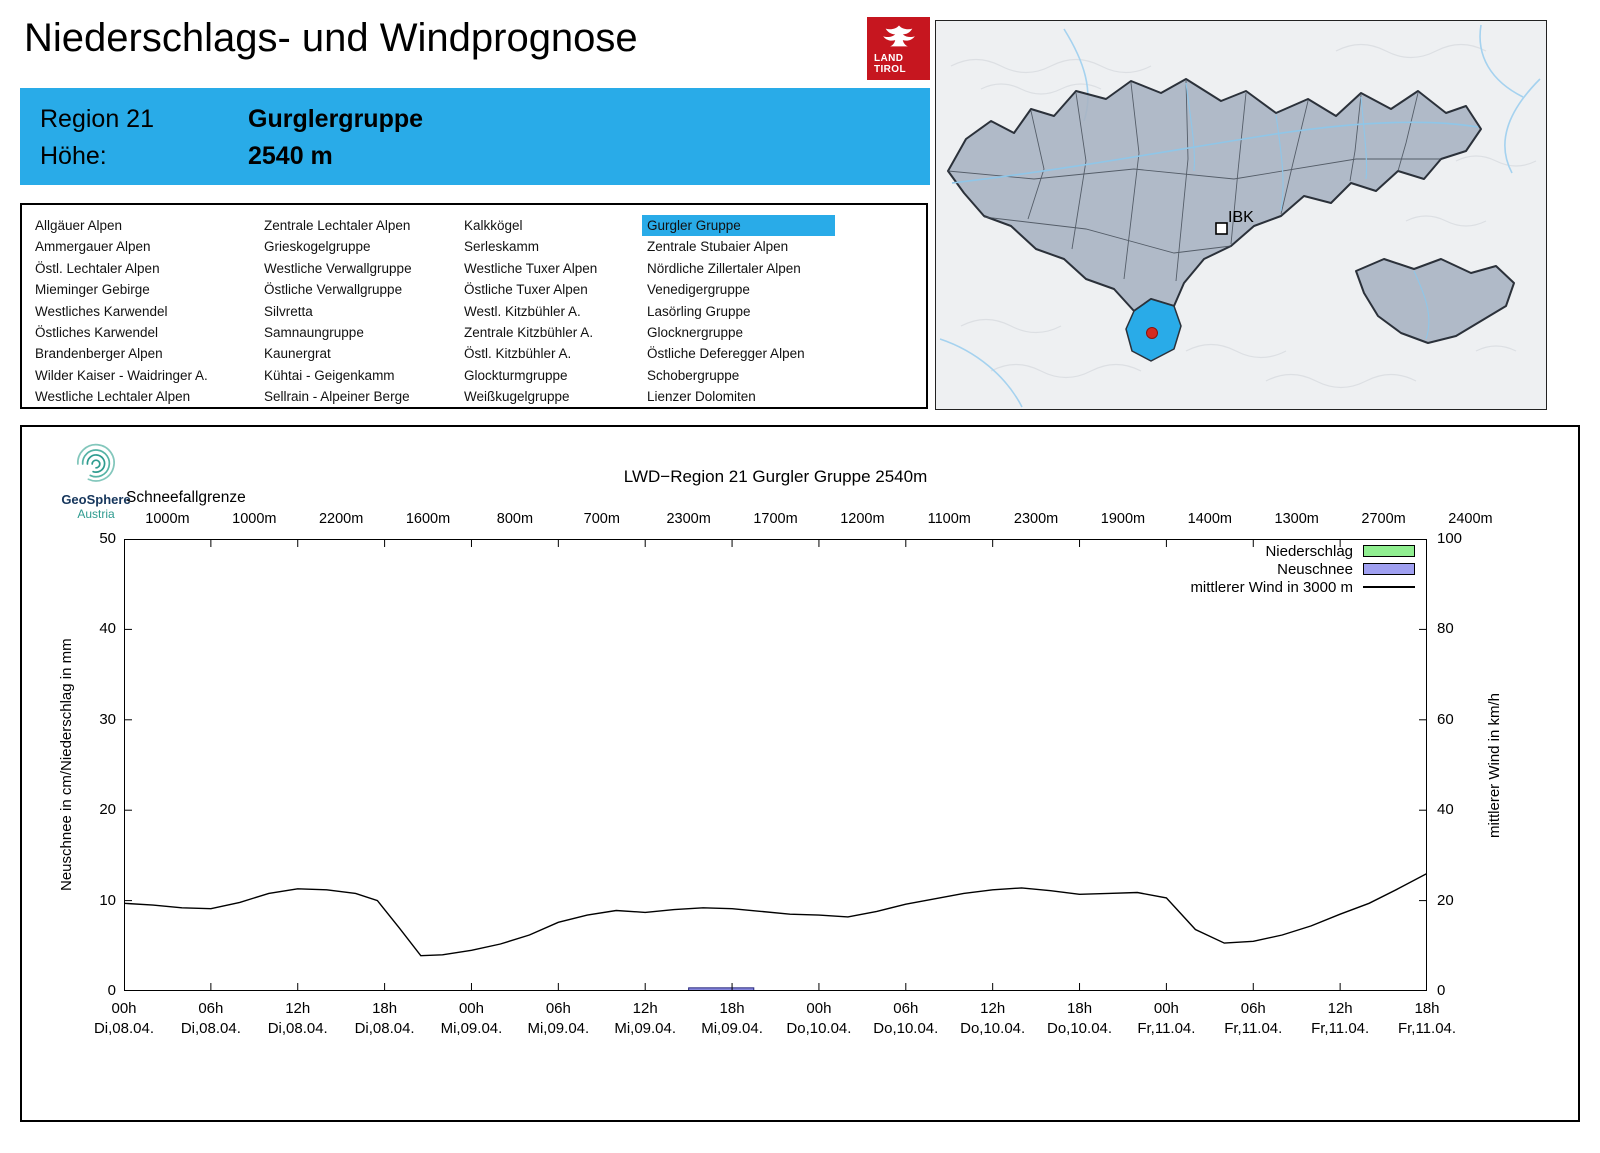 This screenshot has height=1153, width=1600. Describe the element at coordinates (186, 497) in the screenshot. I see `snowline-label: Schneefallgrenze` at that location.